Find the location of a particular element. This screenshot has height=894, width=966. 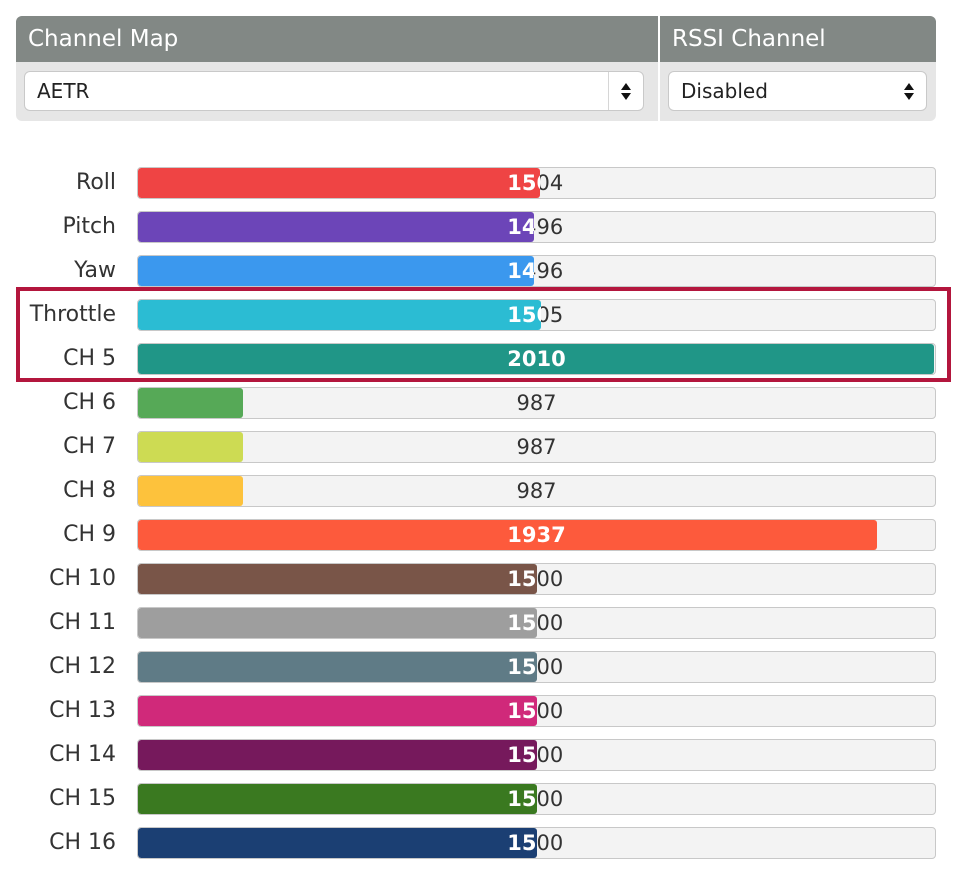

channel-row: Roll 15041504 is located at coordinates (483, 183).